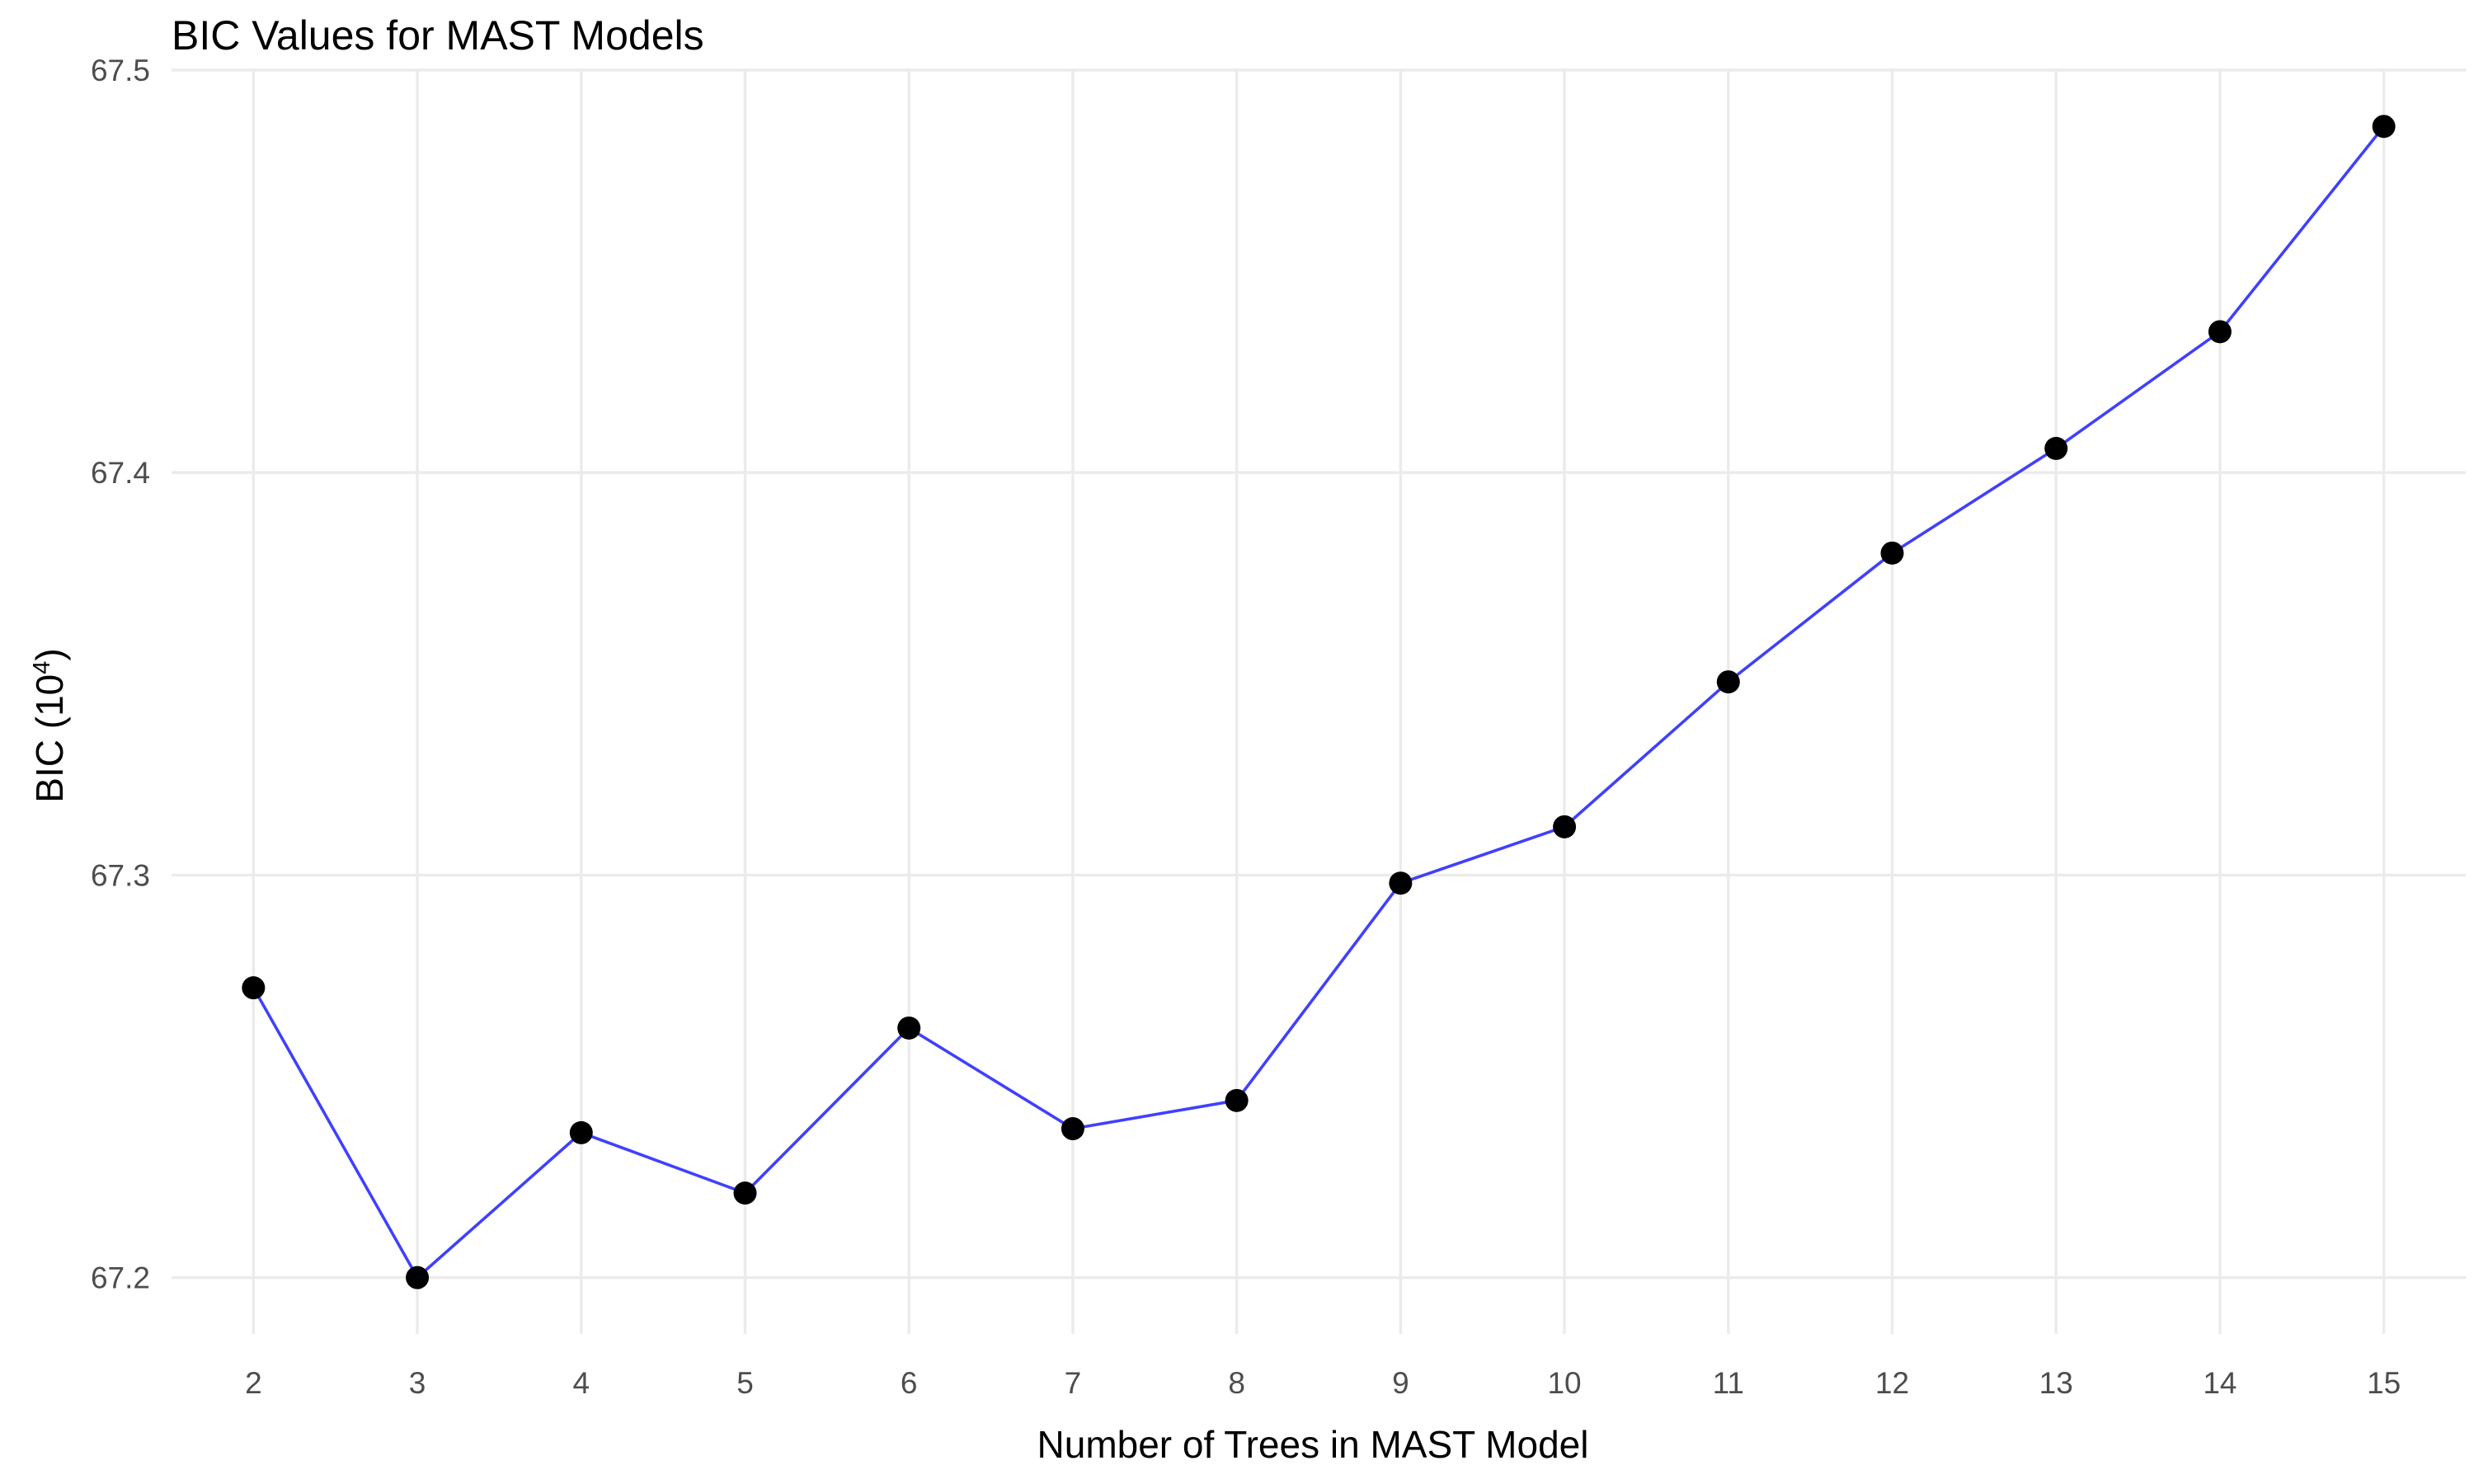 Image resolution: width=2474 pixels, height=1484 pixels. Describe the element at coordinates (745, 1383) in the screenshot. I see `x-tick-label: 5` at that location.